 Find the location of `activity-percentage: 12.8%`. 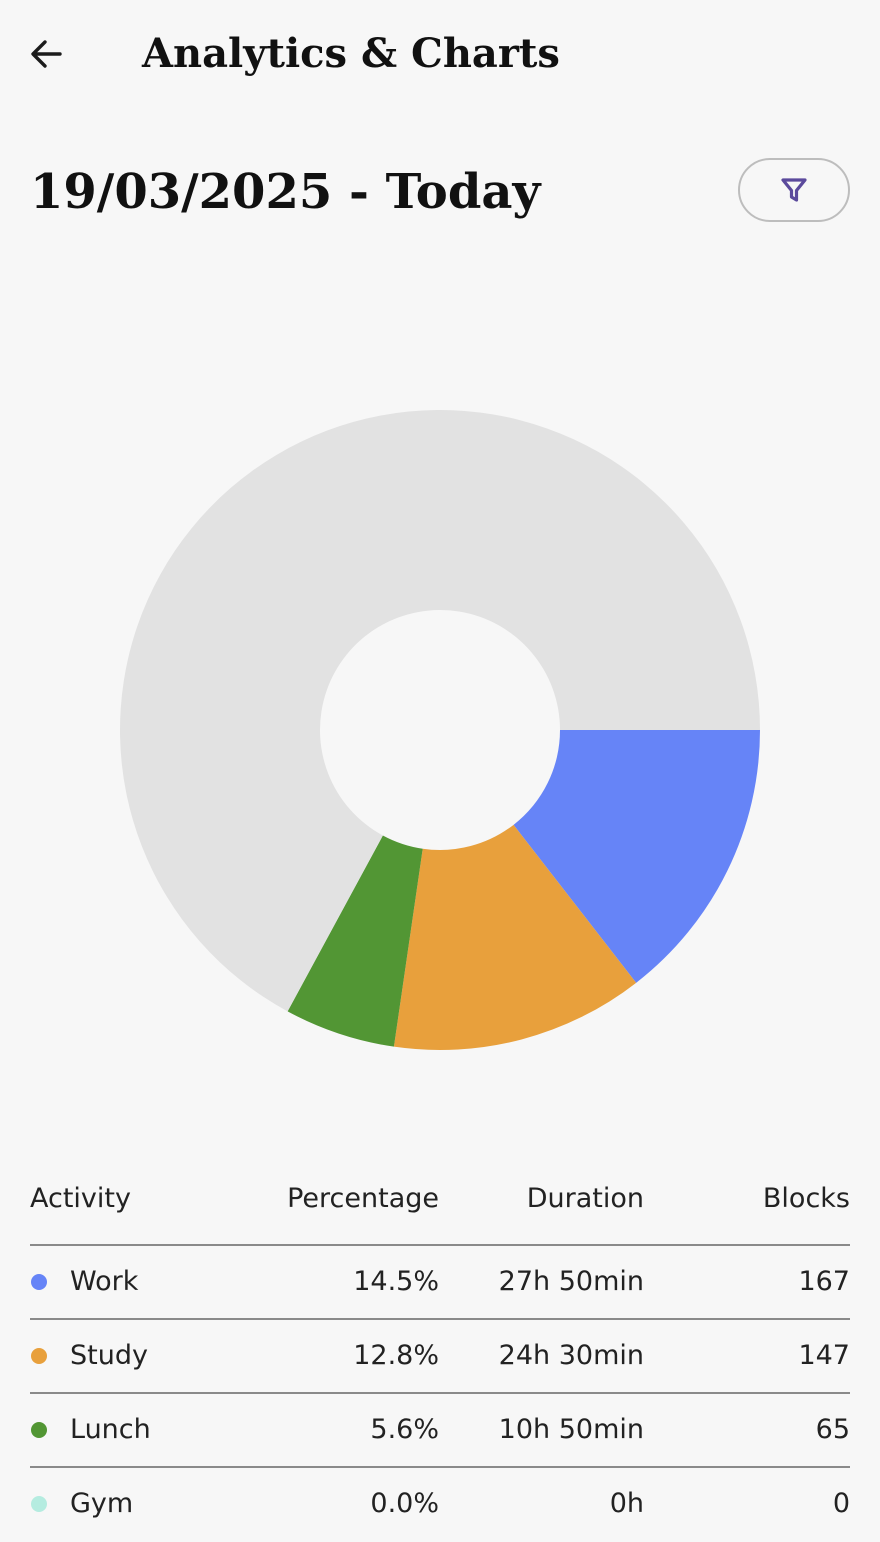

activity-percentage: 12.8% is located at coordinates (396, 1355).